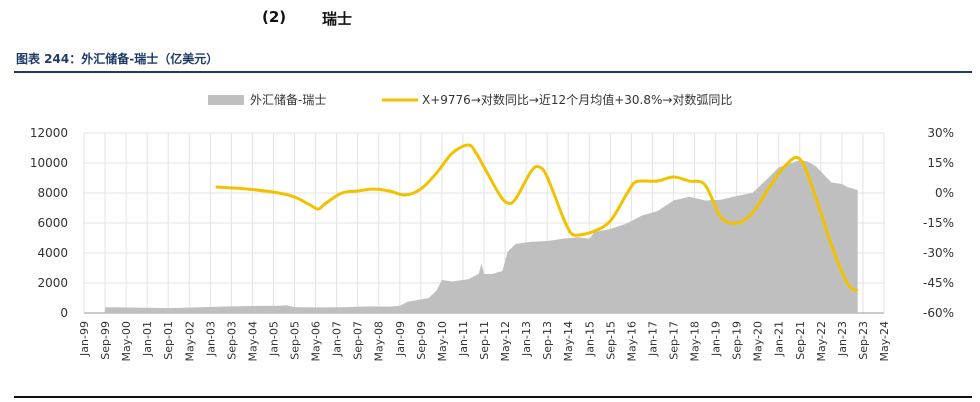  I want to click on x-tick-label: Sep-99, so click(105, 340).